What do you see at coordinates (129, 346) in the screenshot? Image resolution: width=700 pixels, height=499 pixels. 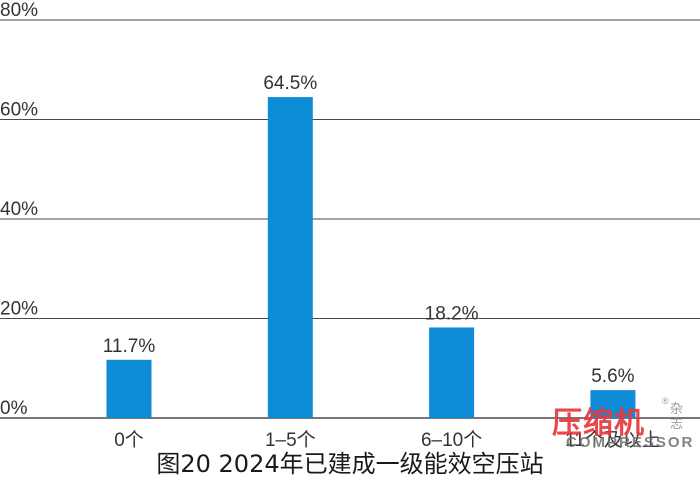 I see `bar-value-label: 11.7%` at bounding box center [129, 346].